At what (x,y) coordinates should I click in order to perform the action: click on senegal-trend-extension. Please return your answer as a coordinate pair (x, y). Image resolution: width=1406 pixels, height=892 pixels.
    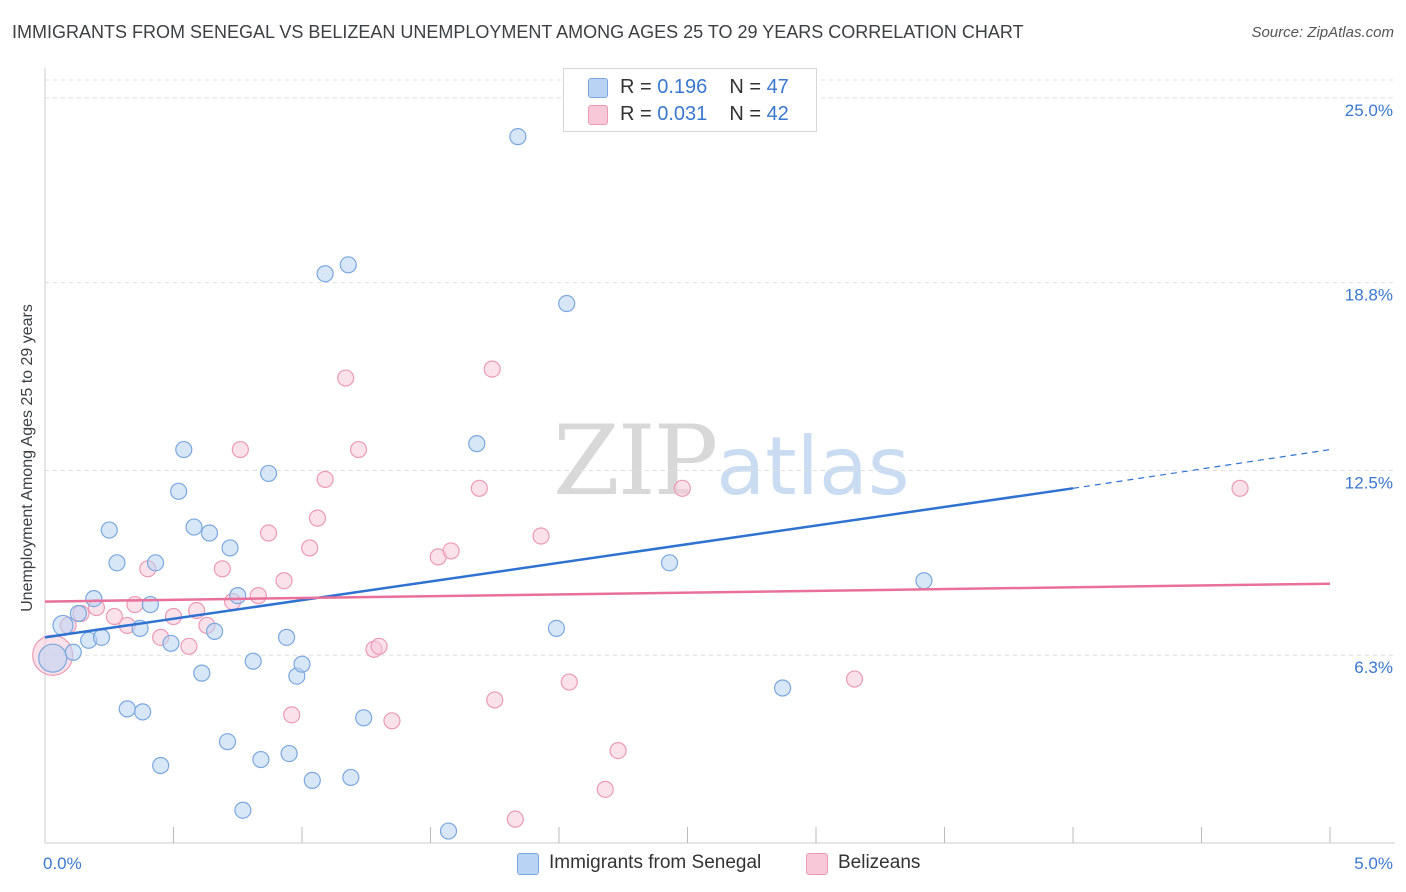
    Looking at the image, I should click on (1201, 468).